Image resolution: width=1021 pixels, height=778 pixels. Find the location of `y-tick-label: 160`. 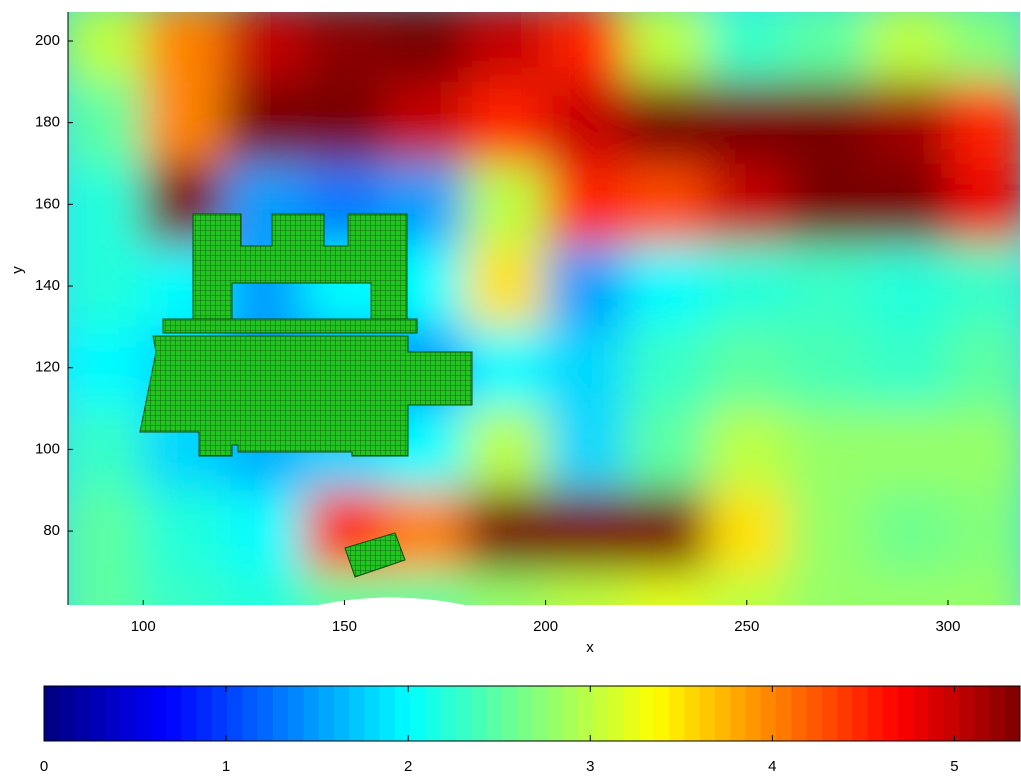

y-tick-label: 160 is located at coordinates (47, 203).